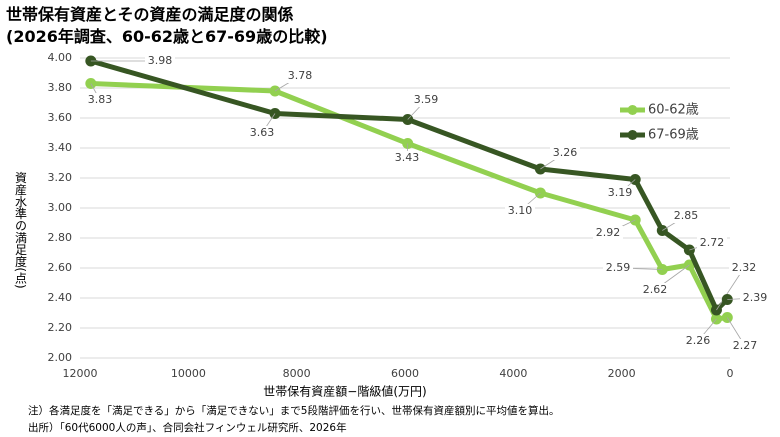  What do you see at coordinates (60, 267) in the screenshot?
I see `y-tick-label: 2.60` at bounding box center [60, 267].